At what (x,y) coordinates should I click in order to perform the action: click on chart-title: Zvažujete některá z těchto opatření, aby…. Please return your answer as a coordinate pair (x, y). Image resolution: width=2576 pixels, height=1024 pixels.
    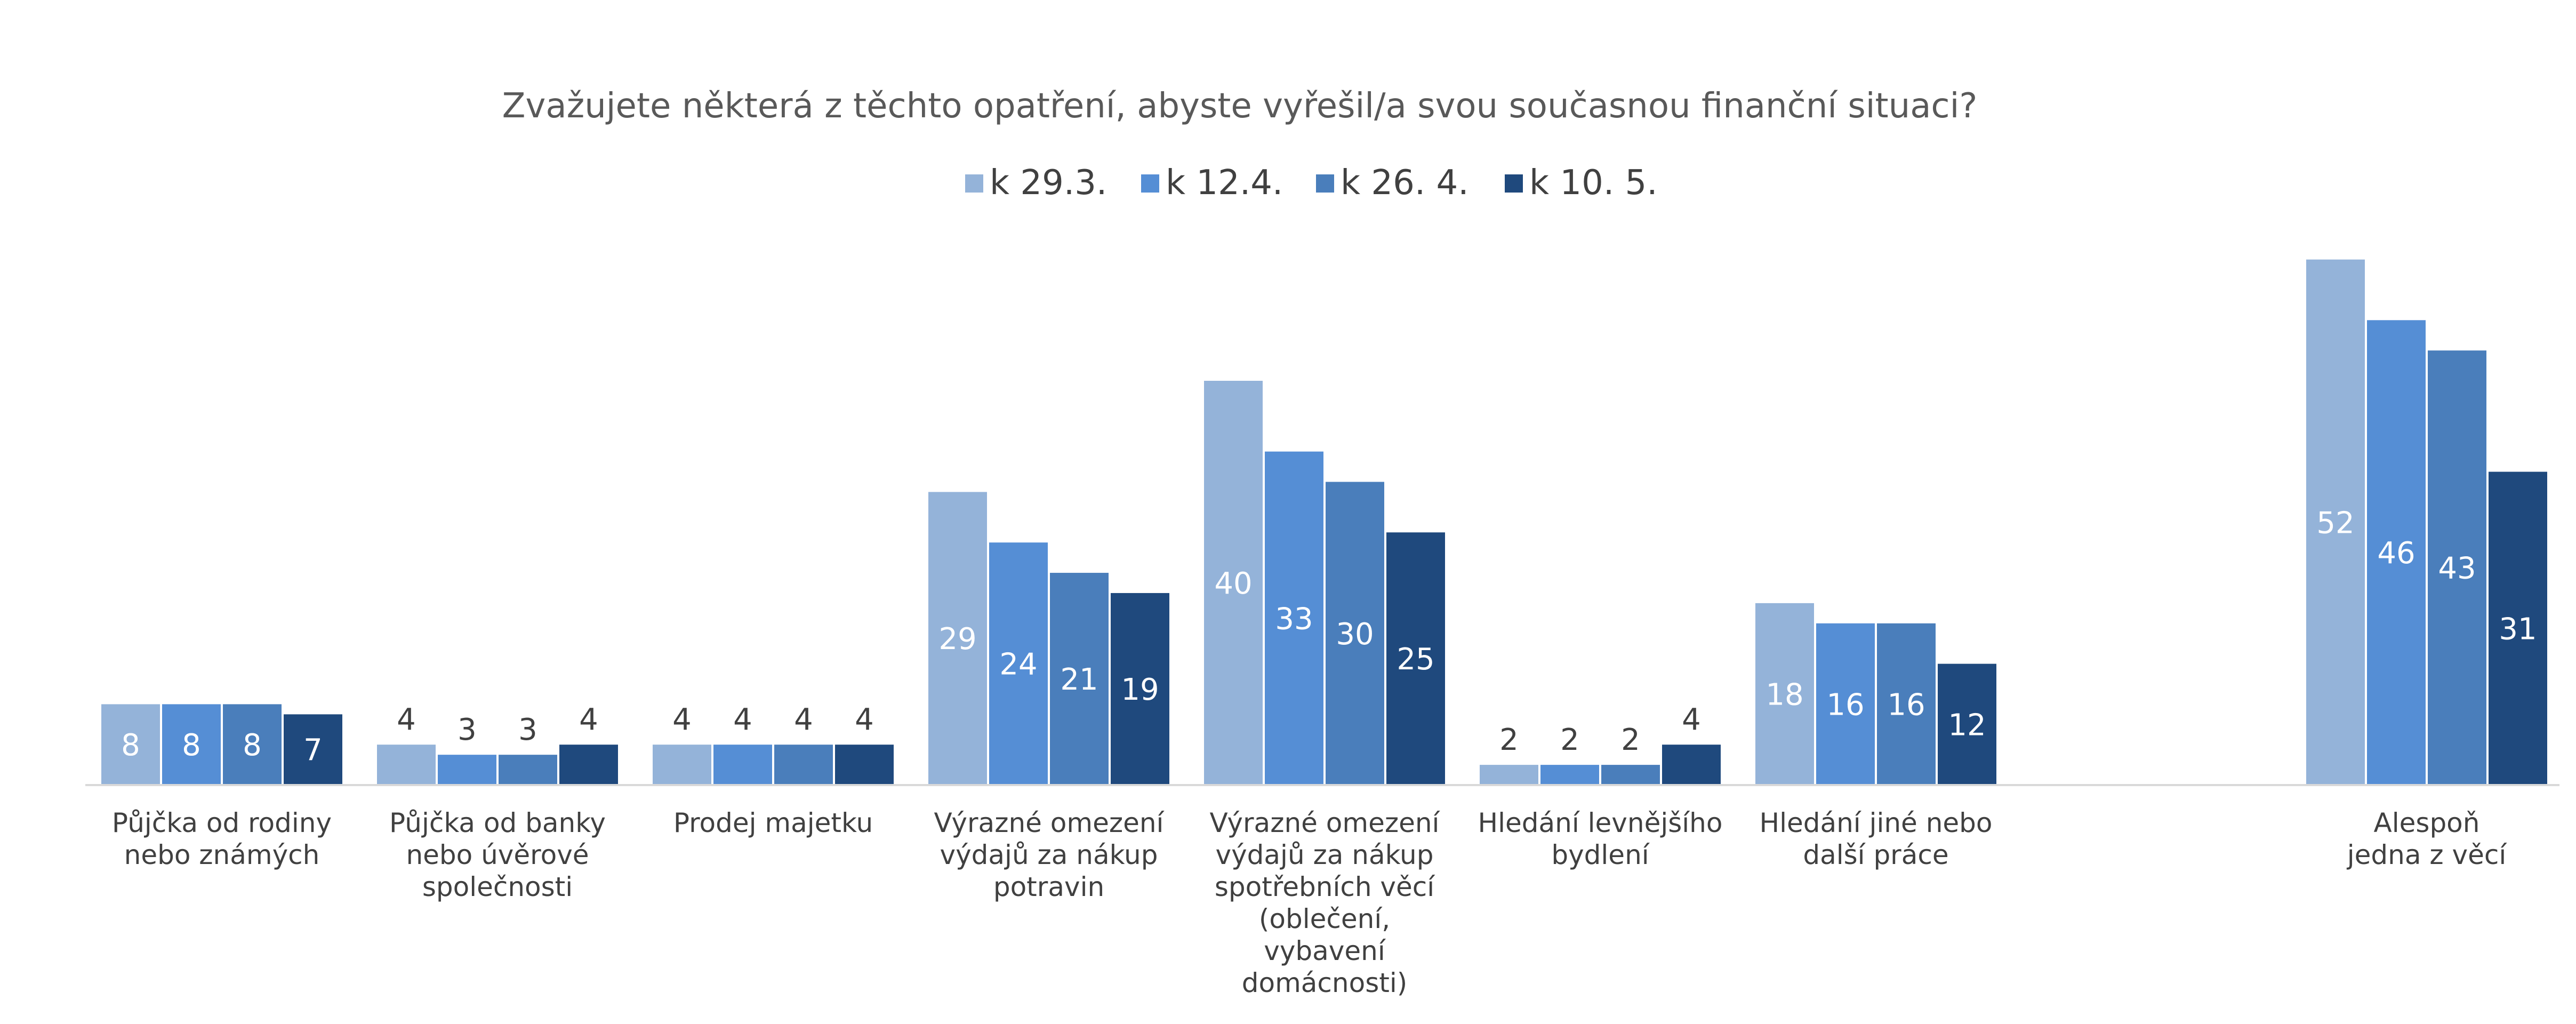
    Looking at the image, I should click on (1240, 106).